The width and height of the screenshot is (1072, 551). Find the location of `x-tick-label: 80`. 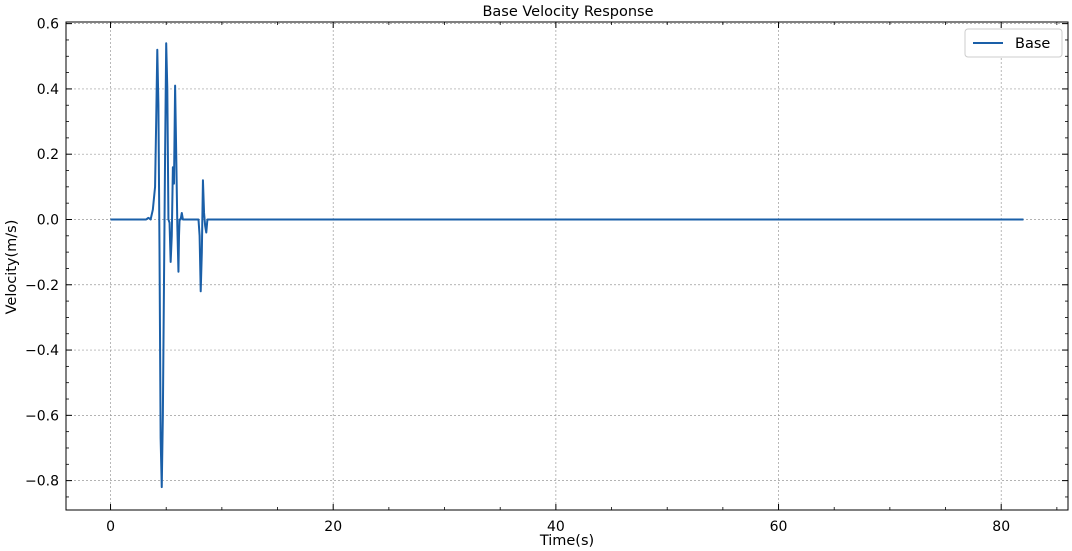

x-tick-label: 80 is located at coordinates (1001, 527).